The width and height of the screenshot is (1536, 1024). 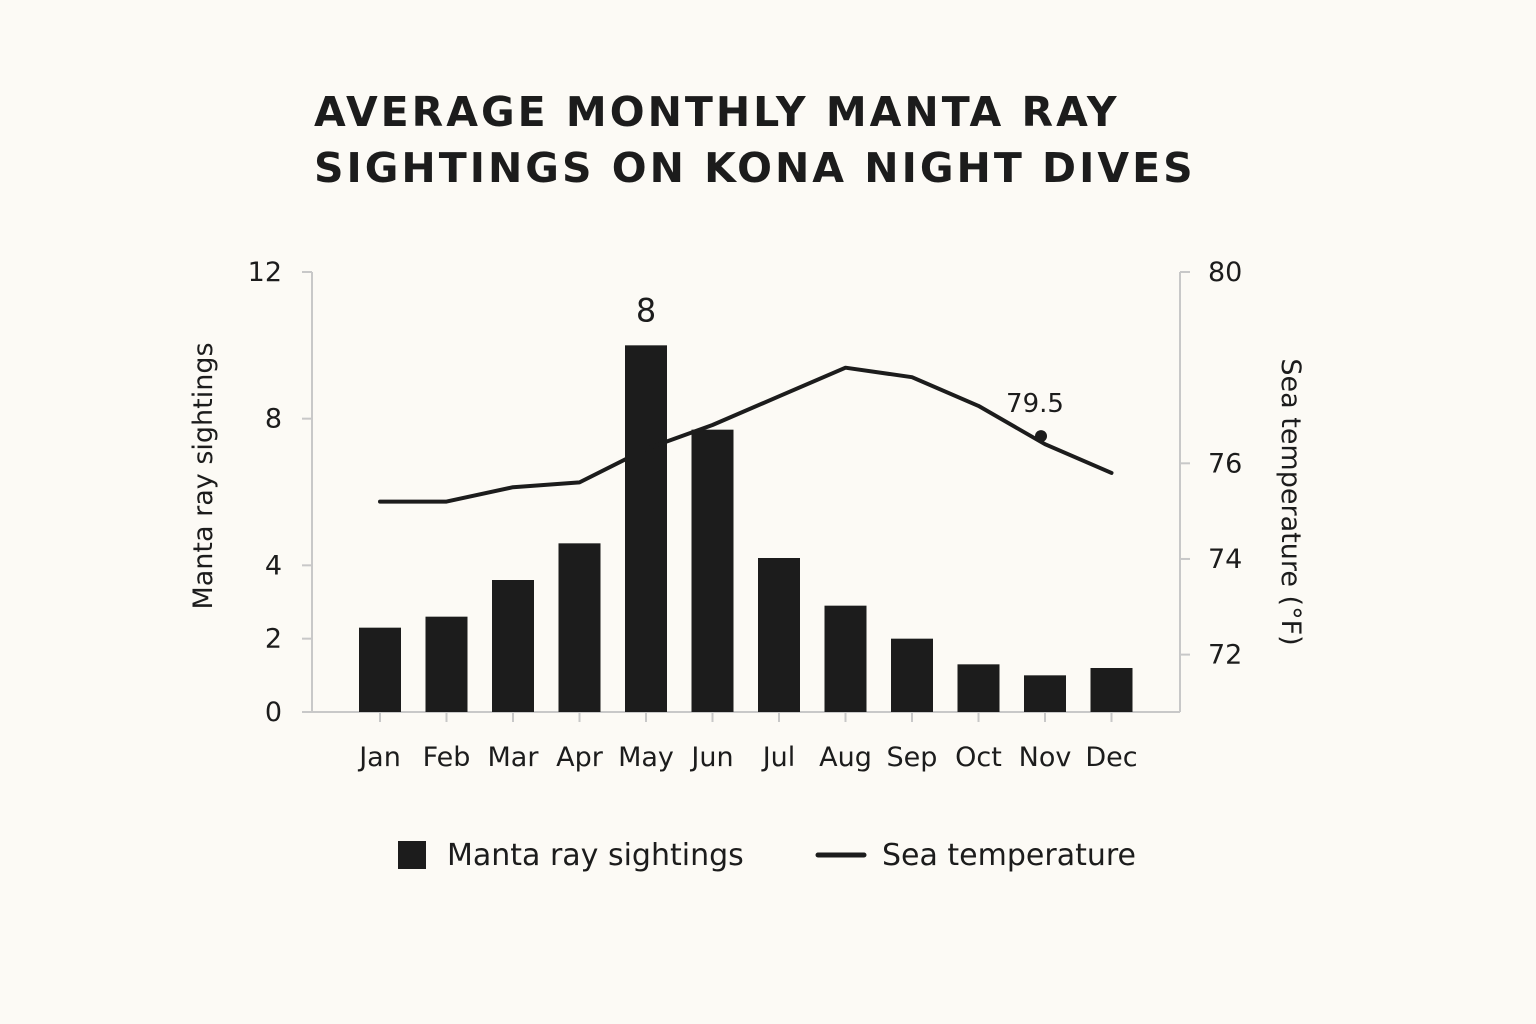 I want to click on x-tick-label: Jan, so click(x=379, y=757).